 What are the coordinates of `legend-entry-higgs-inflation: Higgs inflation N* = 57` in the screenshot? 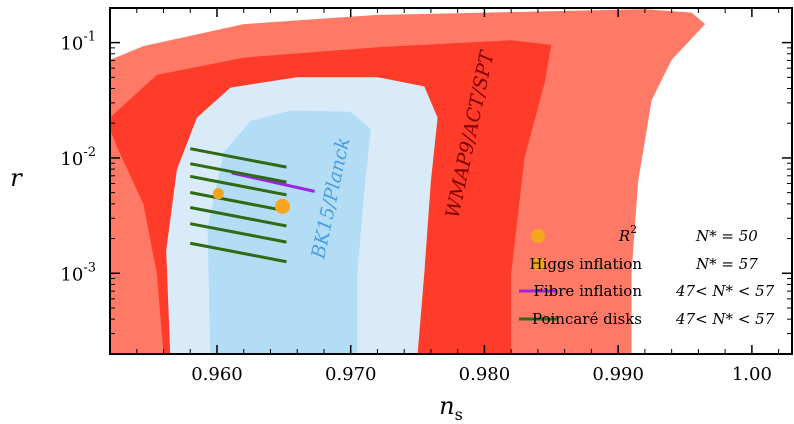 It's located at (644, 264).